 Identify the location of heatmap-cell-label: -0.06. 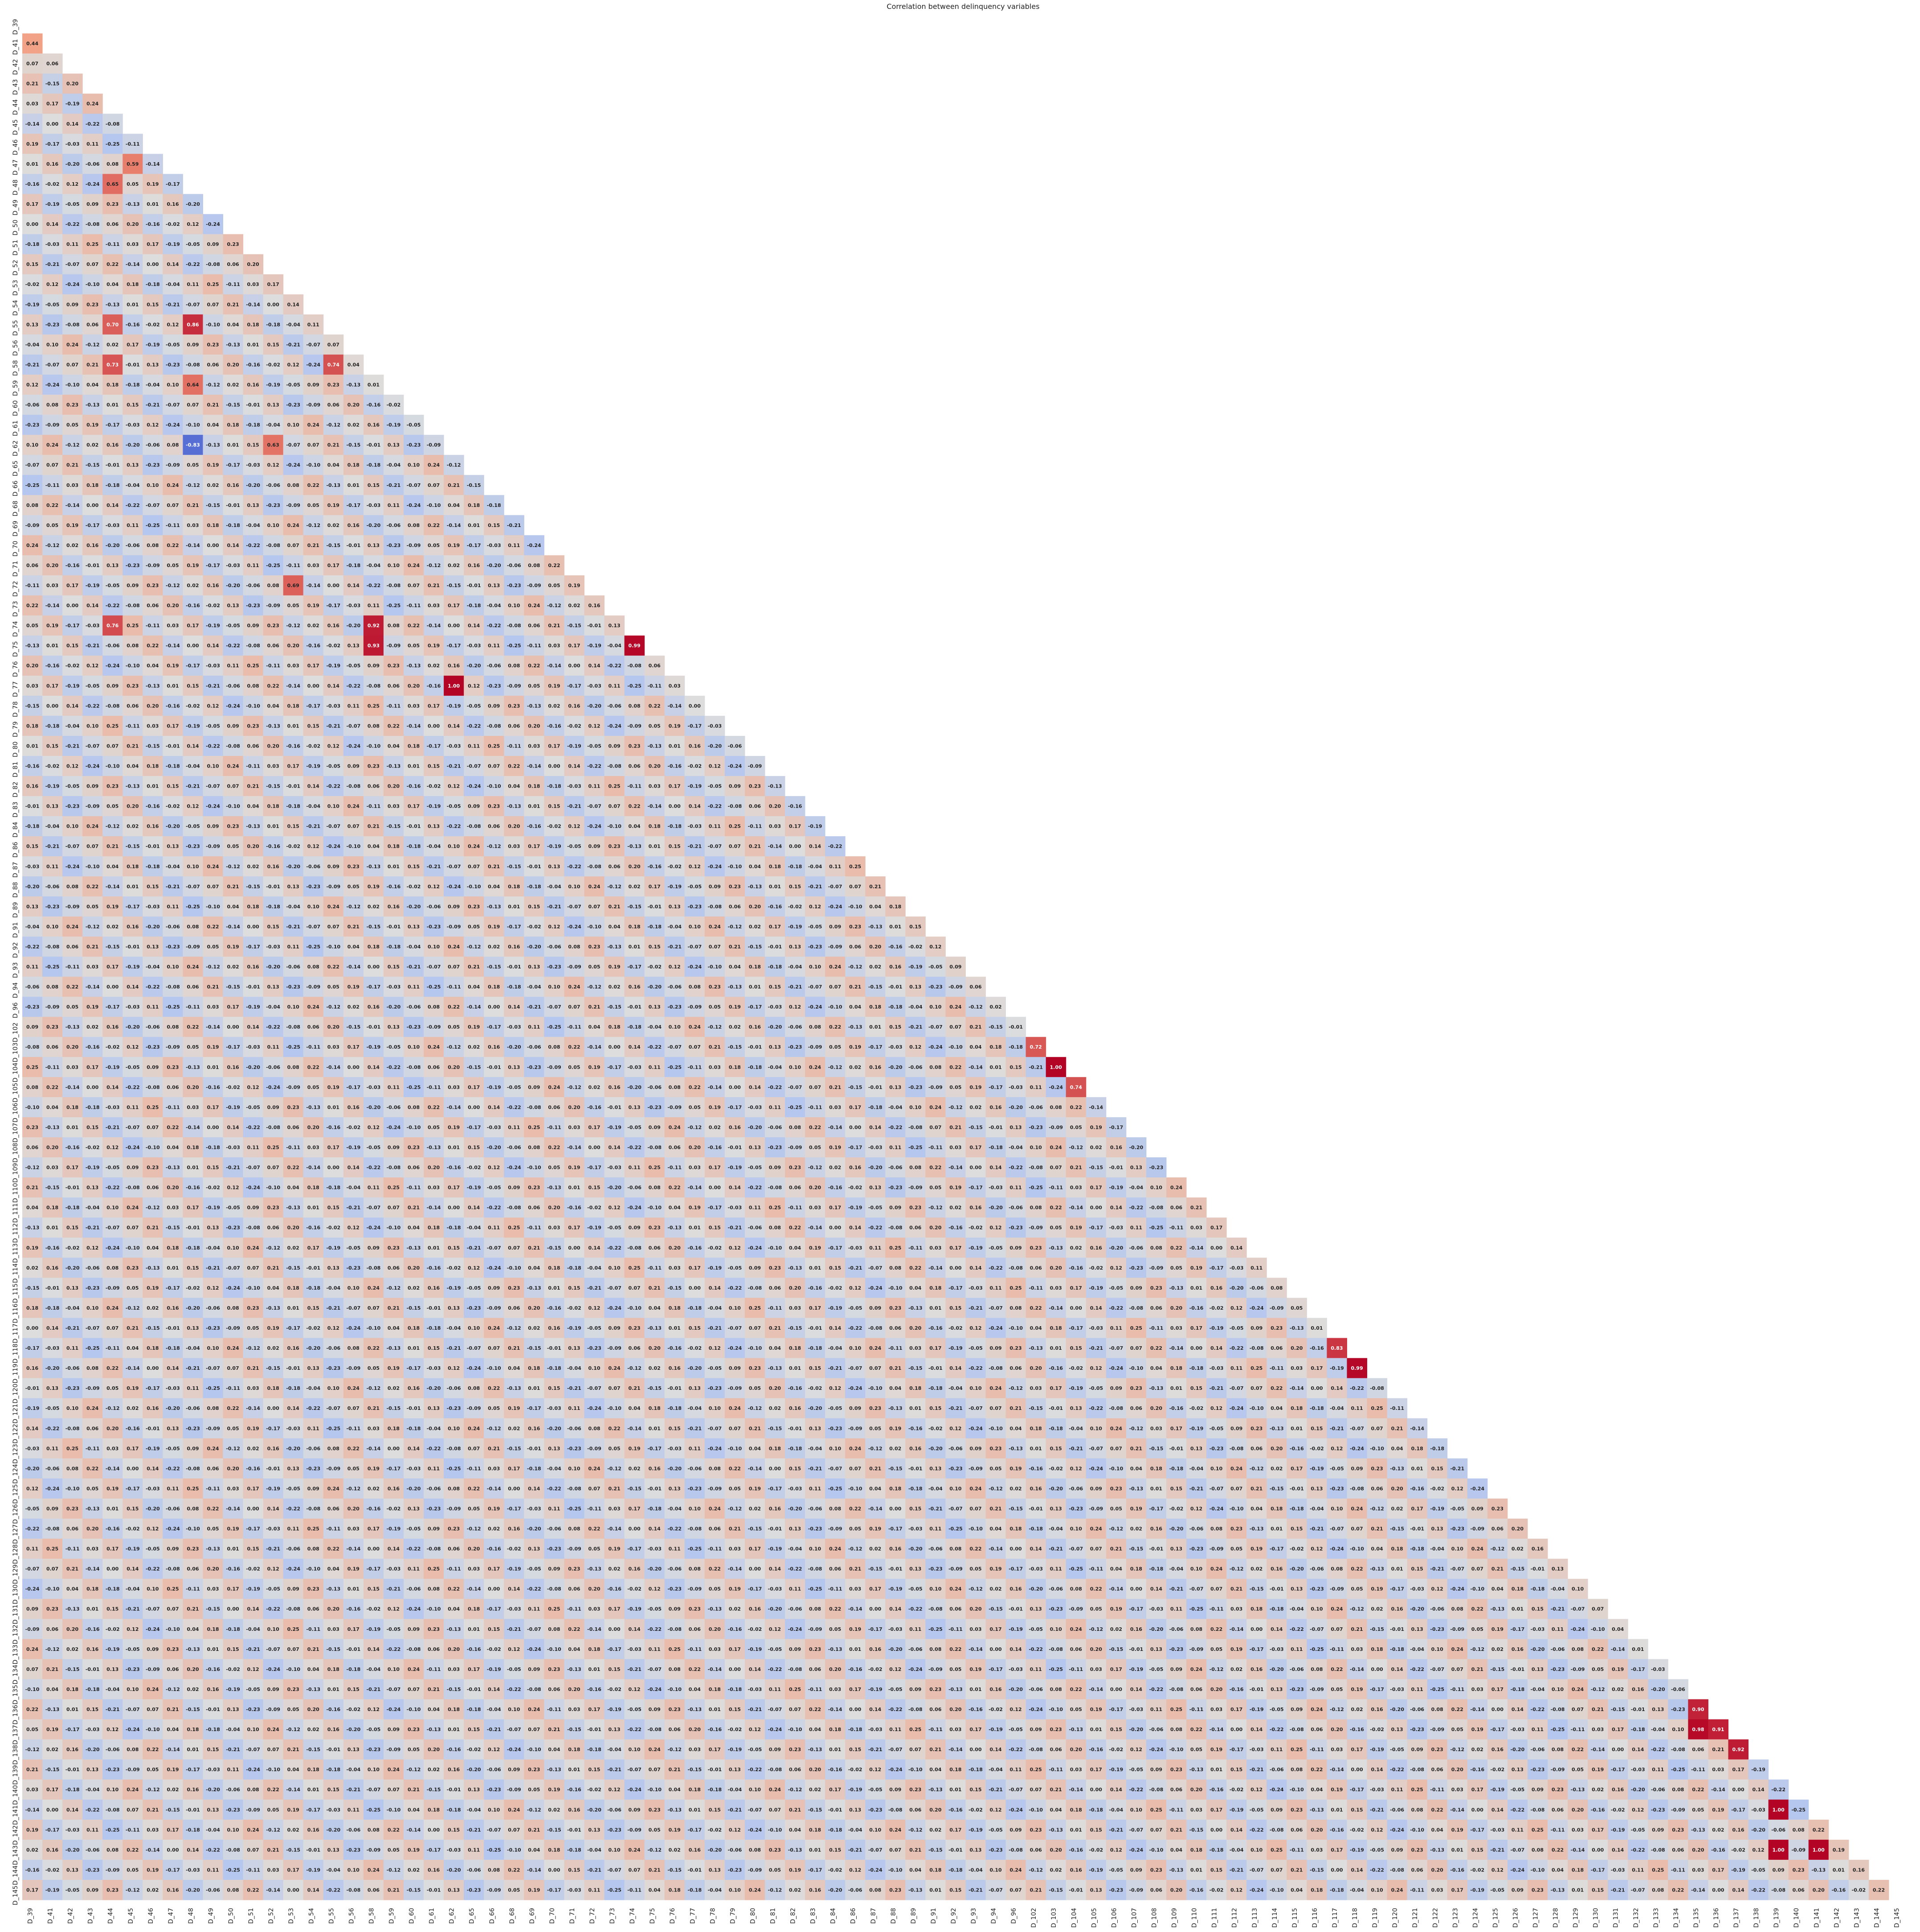
(72, 1368).